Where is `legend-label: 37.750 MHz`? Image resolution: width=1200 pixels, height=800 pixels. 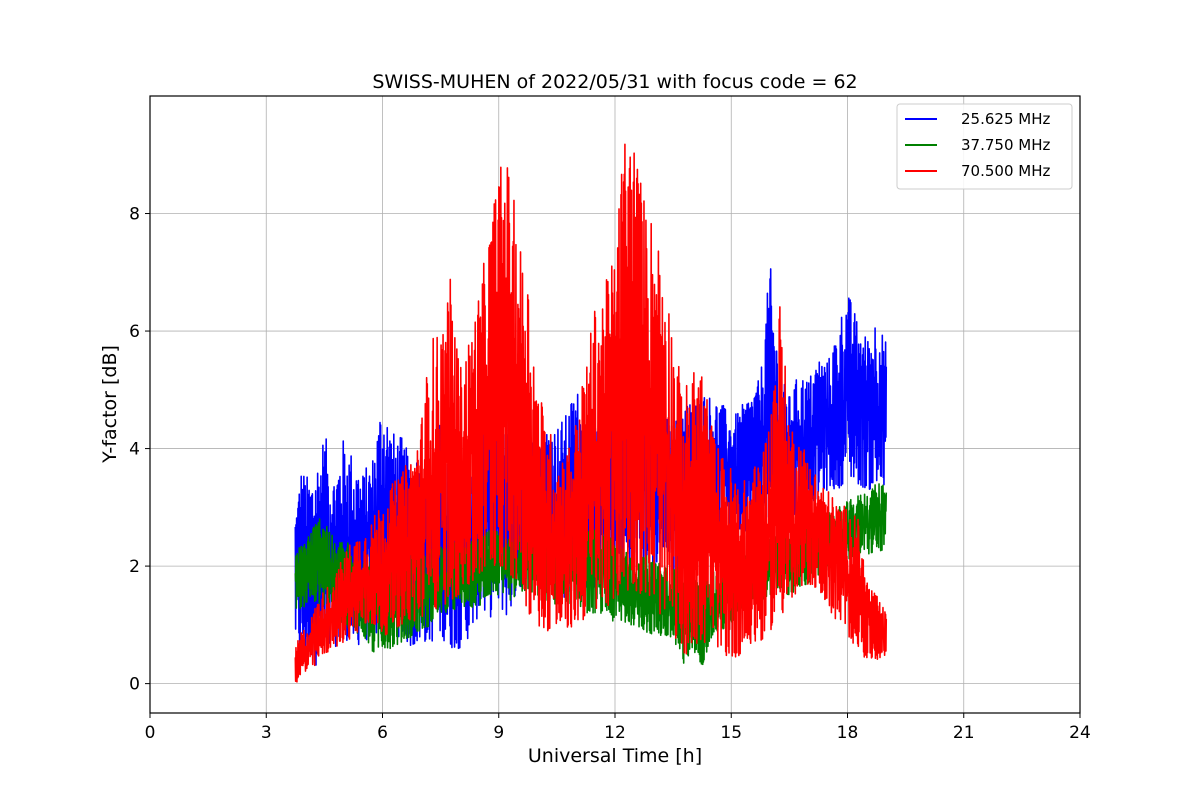
legend-label: 37.750 MHz is located at coordinates (1005, 145).